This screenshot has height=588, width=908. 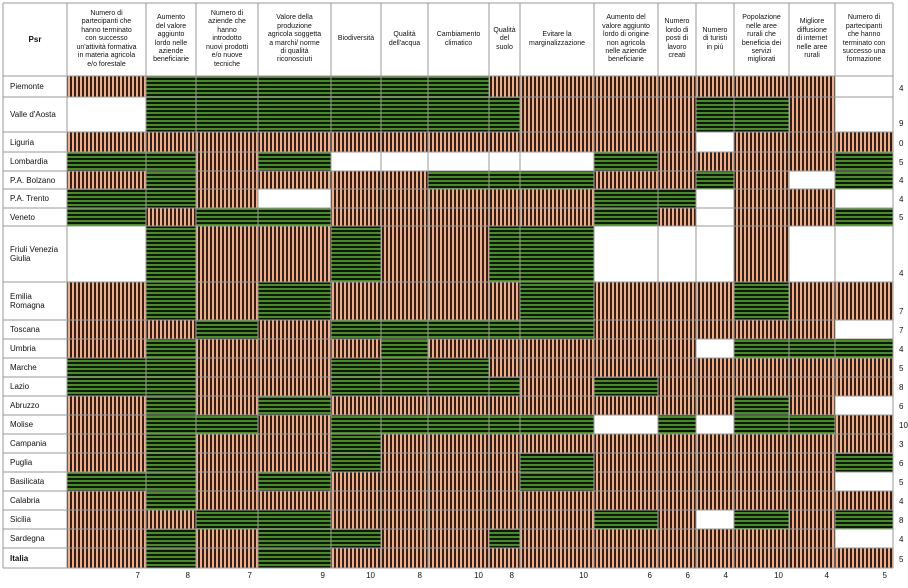 What do you see at coordinates (901, 143) in the screenshot?
I see `row-total: 0` at bounding box center [901, 143].